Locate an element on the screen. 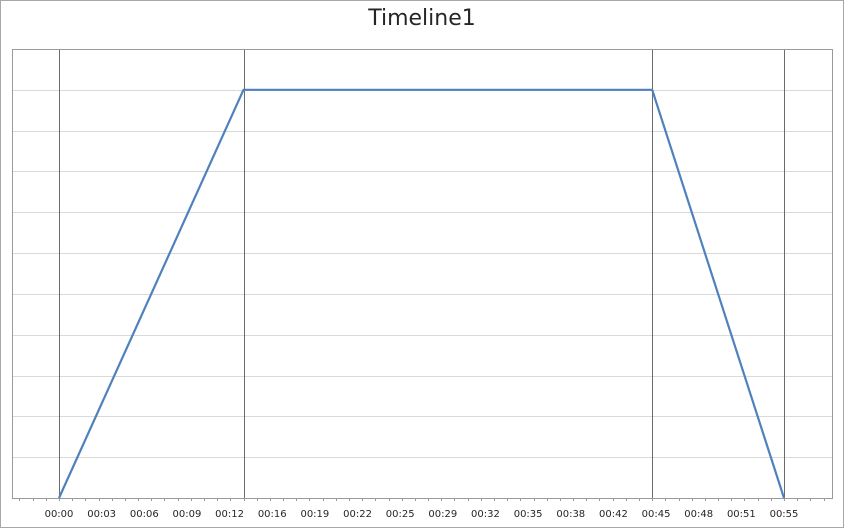 Image resolution: width=844 pixels, height=528 pixels. x-tick-label: 00:19 is located at coordinates (314, 514).